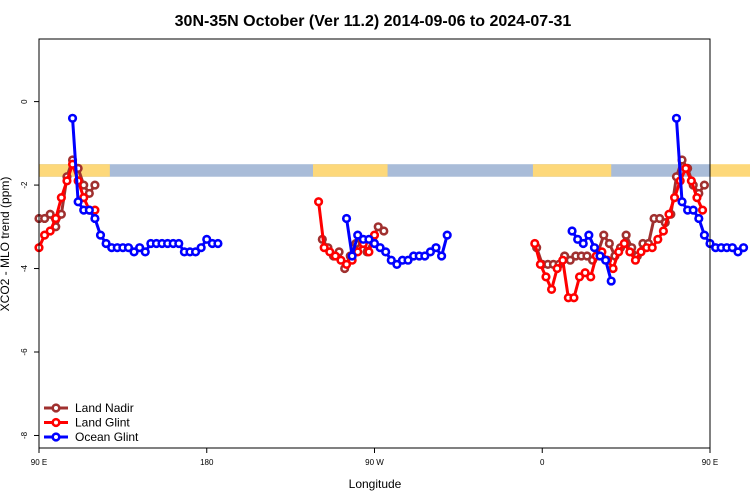 Image resolution: width=750 pixels, height=500 pixels. Describe the element at coordinates (102, 423) in the screenshot. I see `legend-label-land-glint: Land Glint` at that location.